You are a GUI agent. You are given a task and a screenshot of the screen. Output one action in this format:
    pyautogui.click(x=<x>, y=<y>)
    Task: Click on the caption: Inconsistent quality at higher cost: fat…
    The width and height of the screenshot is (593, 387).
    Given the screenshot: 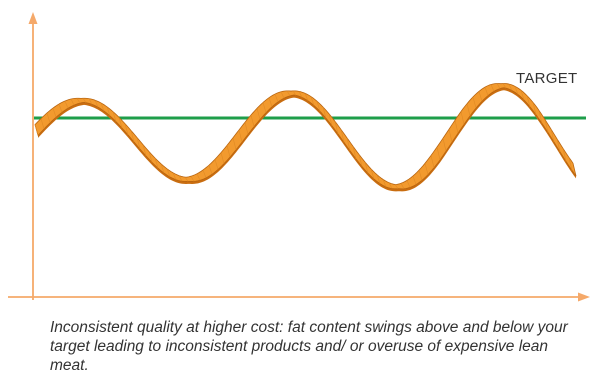 What is the action you would take?
    pyautogui.click(x=309, y=346)
    